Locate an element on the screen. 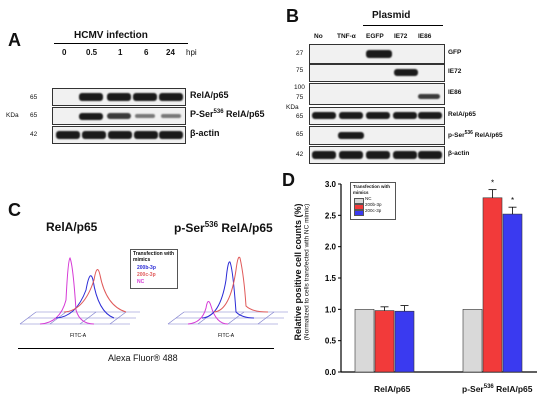  panel-b-letter: B is located at coordinates (292, 16).